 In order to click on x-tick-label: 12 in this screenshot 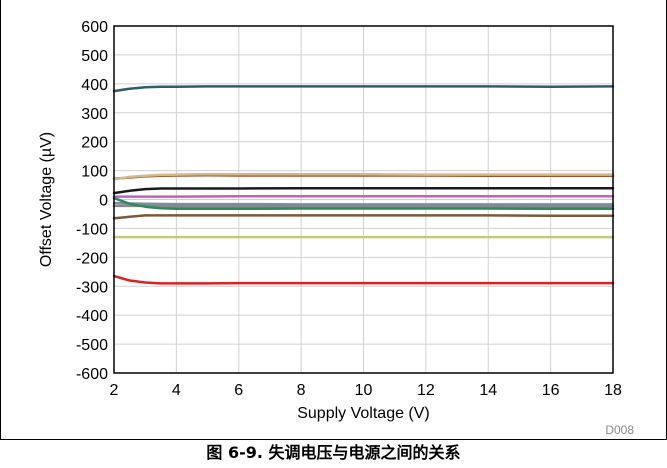, I will do `click(426, 390)`.